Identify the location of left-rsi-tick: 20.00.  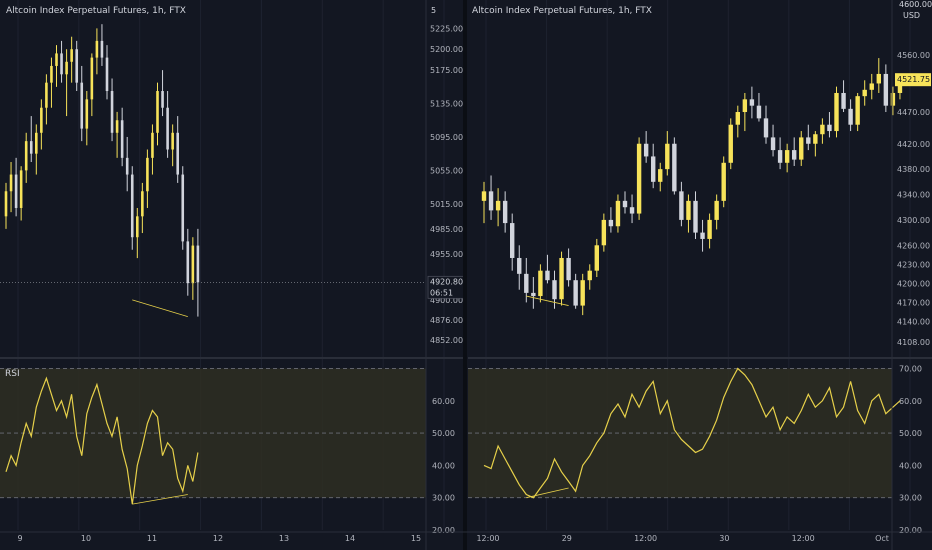
(443, 530).